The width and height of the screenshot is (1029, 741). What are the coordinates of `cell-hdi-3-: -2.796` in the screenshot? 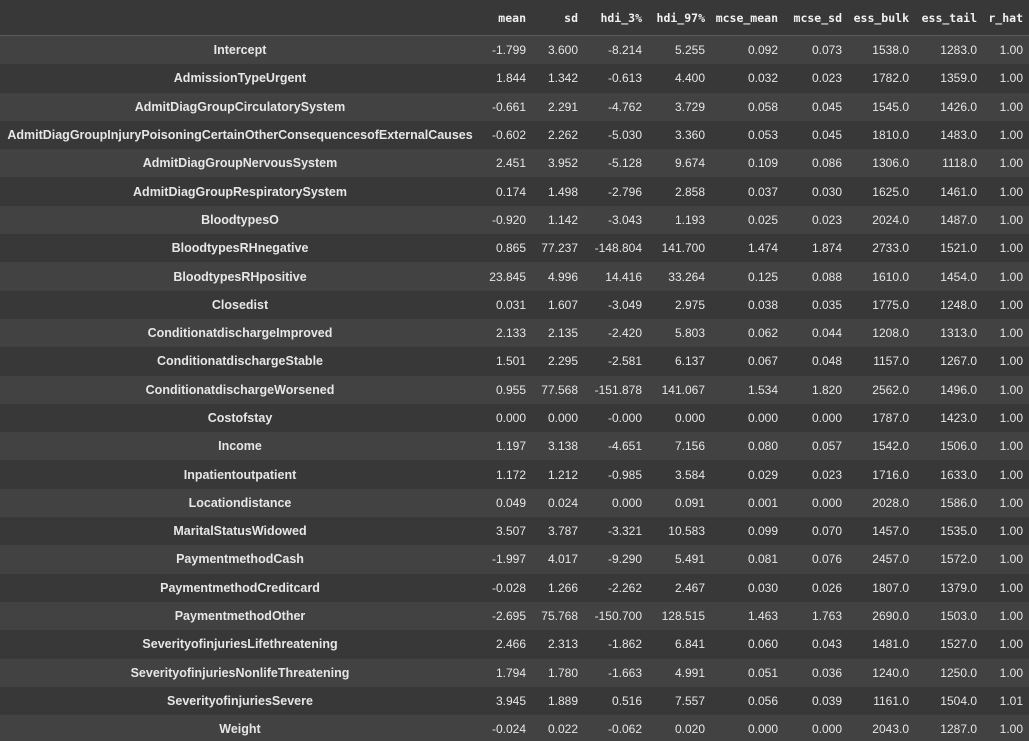 It's located at (616, 191).